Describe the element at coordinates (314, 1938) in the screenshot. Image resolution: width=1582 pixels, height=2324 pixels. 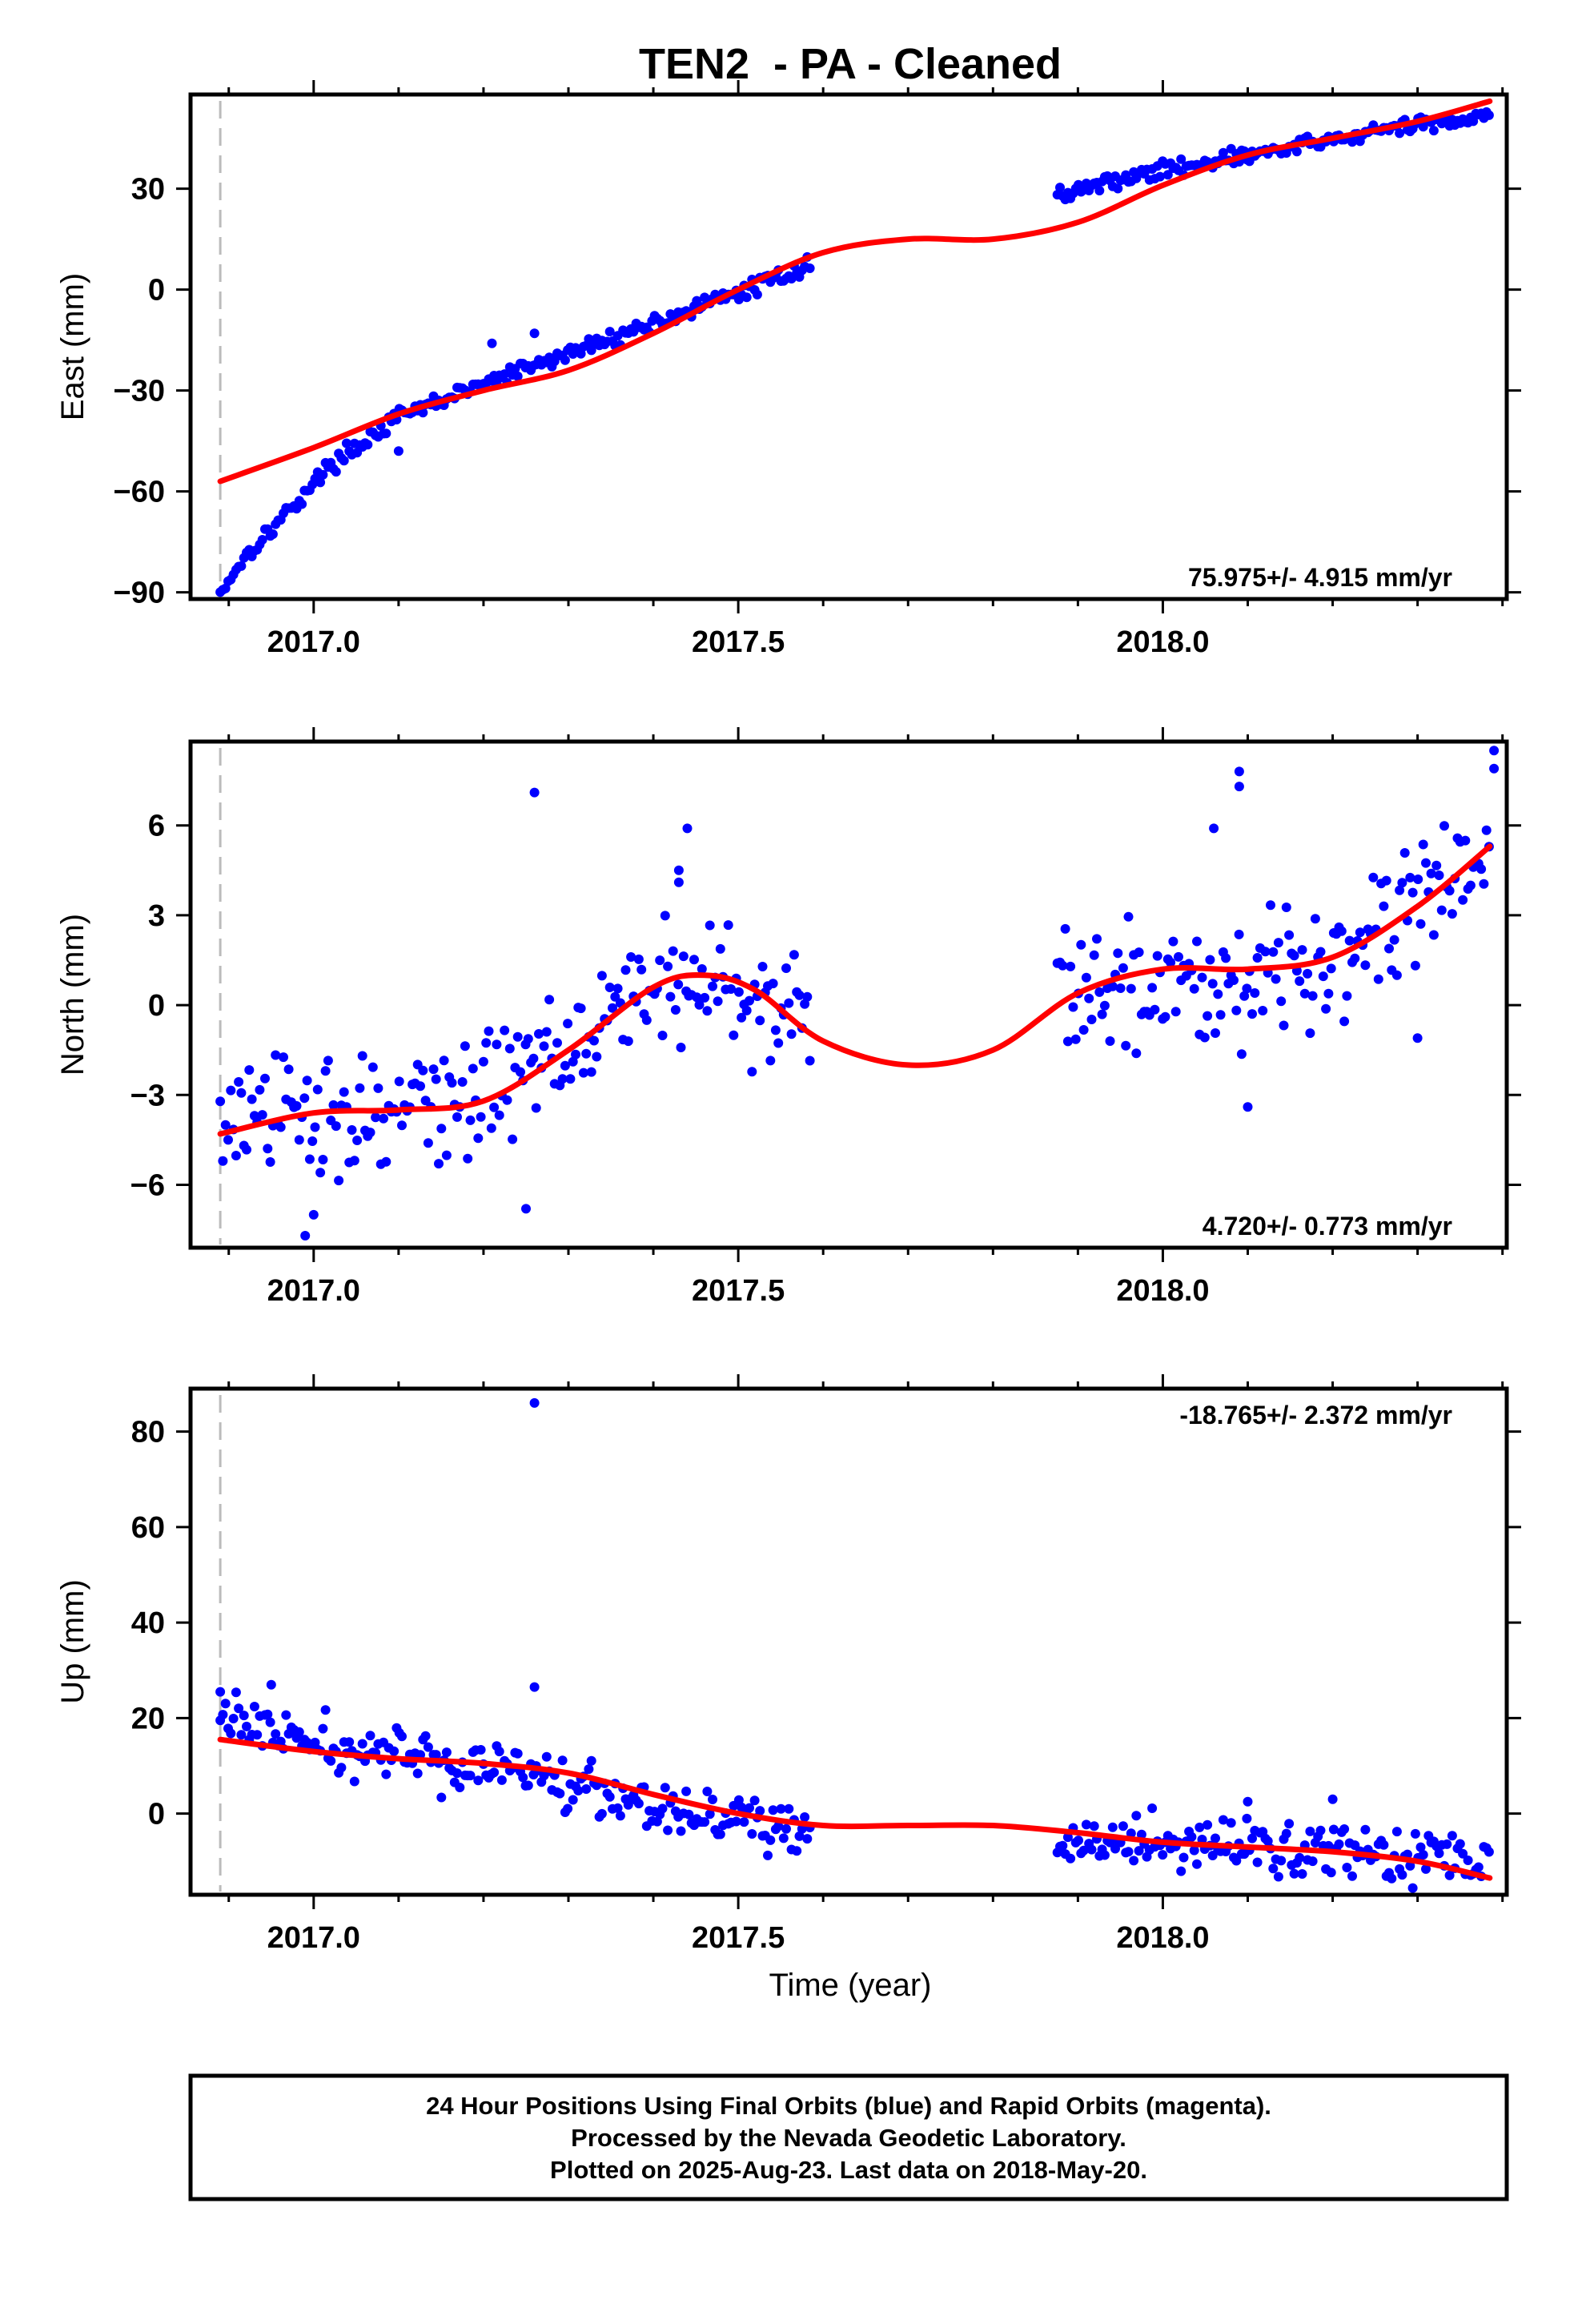
I see `x-tick-label: 2017.0` at that location.